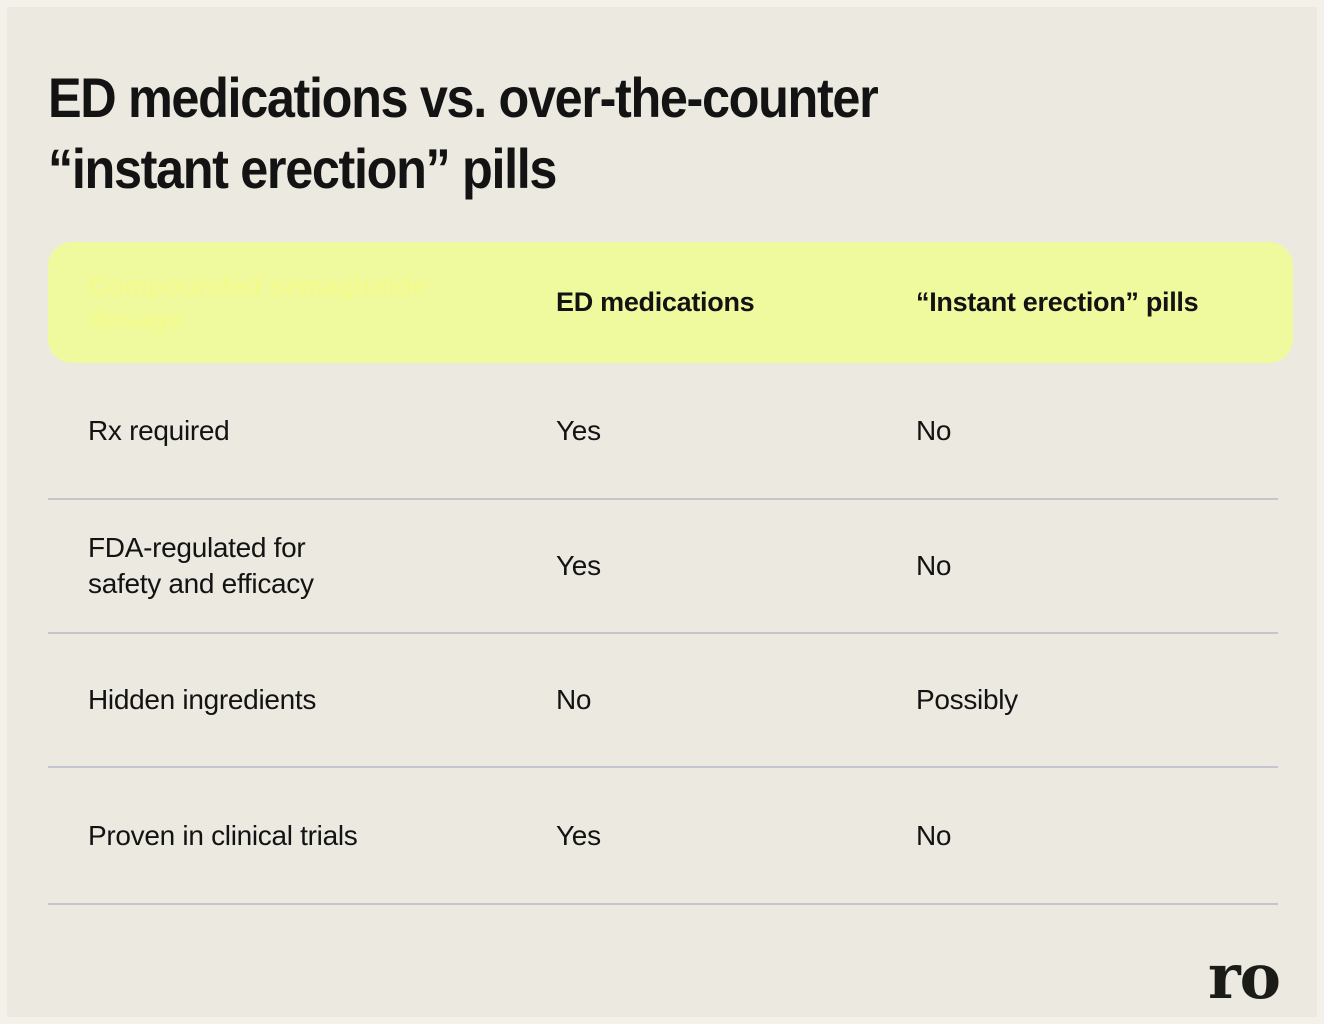  I want to click on table-row: Proven in clinical trials Yes No, so click(663, 836).